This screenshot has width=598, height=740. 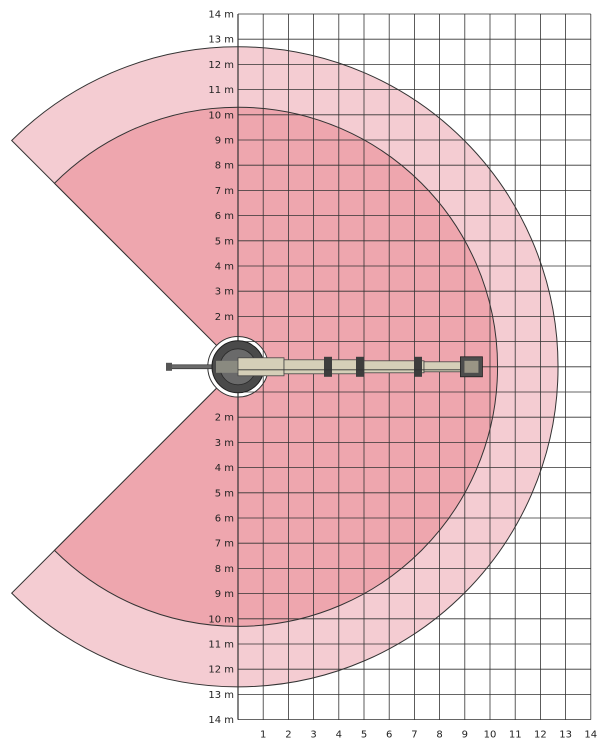 What do you see at coordinates (565, 735) in the screenshot?
I see `x-tick-label: 13` at bounding box center [565, 735].